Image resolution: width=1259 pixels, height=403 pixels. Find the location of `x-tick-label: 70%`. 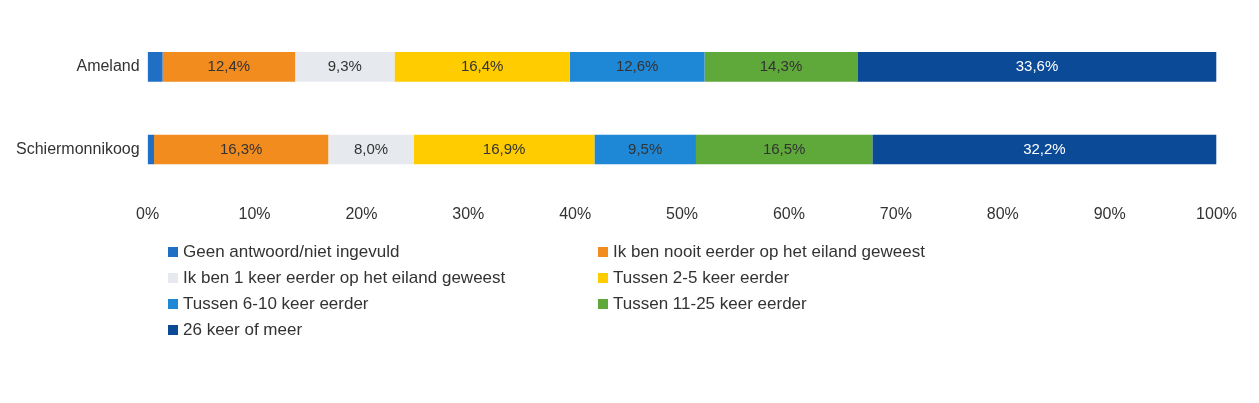

x-tick-label: 70% is located at coordinates (895, 213).